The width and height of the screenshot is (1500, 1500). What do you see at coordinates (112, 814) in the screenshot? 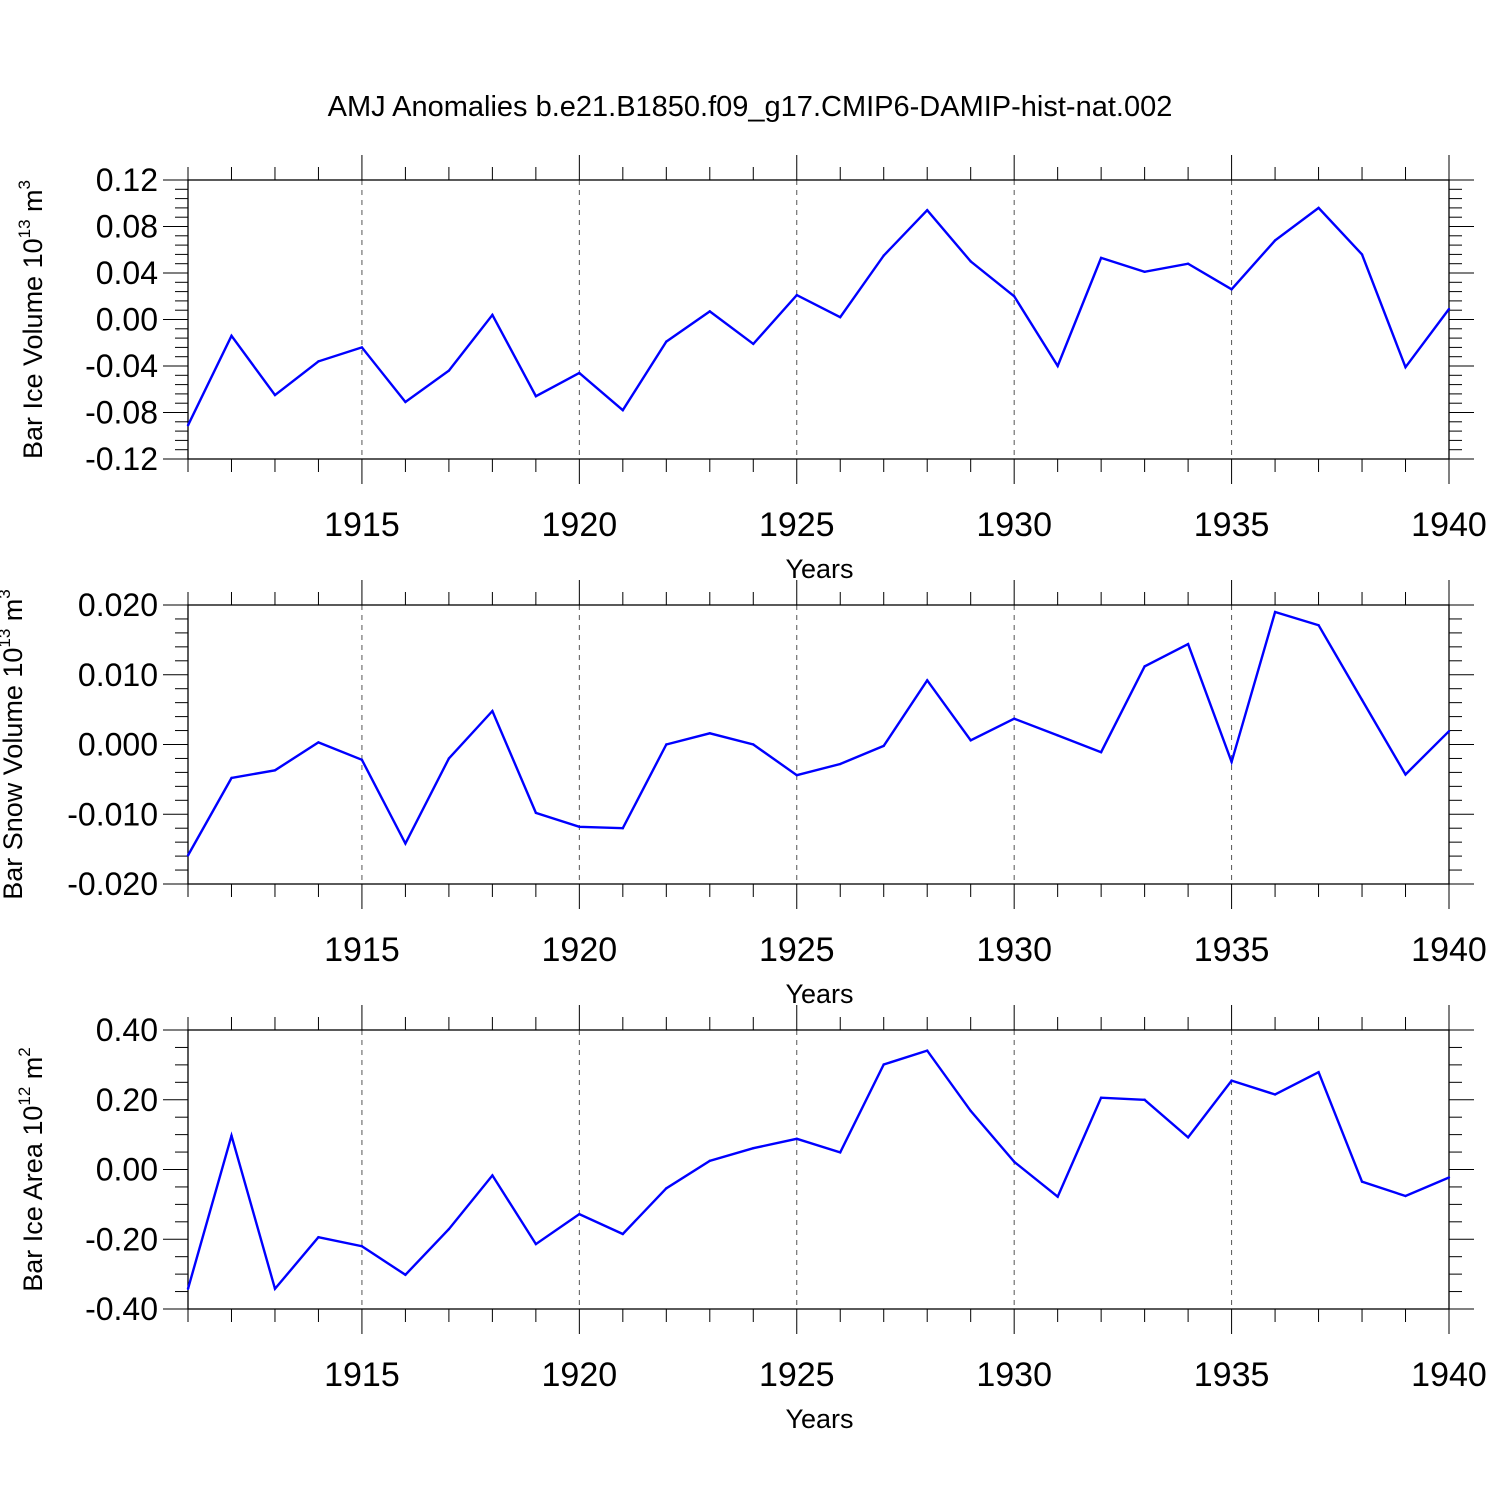
I see `y-tick-label: -0.010` at bounding box center [112, 814].